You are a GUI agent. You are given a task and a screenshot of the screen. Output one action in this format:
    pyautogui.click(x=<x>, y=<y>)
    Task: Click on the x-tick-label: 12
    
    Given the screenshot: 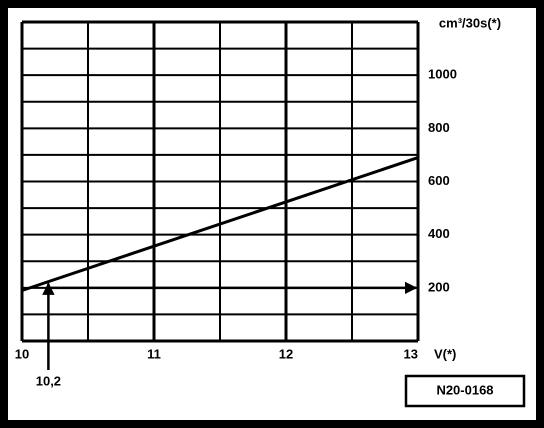 What is the action you would take?
    pyautogui.click(x=286, y=353)
    